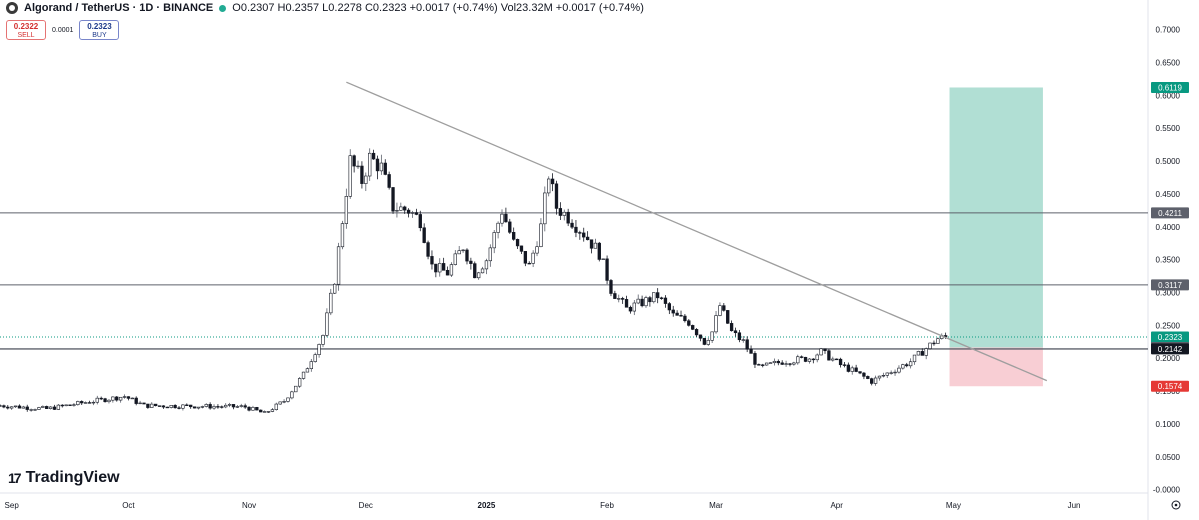 This screenshot has width=1199, height=520. I want to click on x-tick-label-1: Oct, so click(128, 505).